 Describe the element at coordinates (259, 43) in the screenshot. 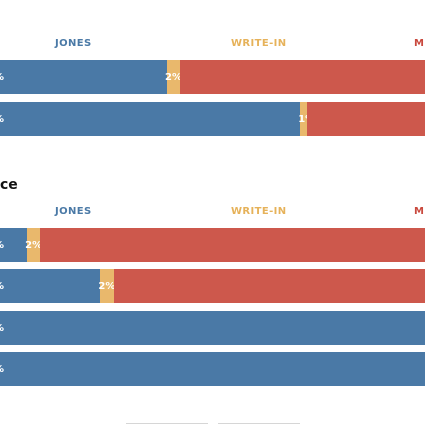

I see `column-label-write-in-top: WRITE-IN` at that location.